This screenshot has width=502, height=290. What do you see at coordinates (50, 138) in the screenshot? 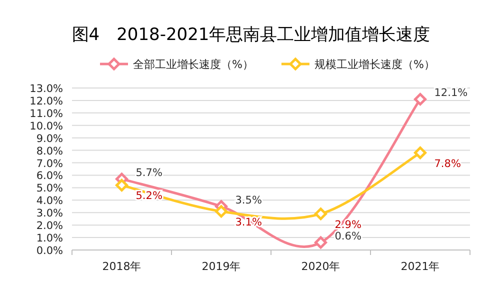
I see `y-tick-label: 9.0%` at bounding box center [50, 138].